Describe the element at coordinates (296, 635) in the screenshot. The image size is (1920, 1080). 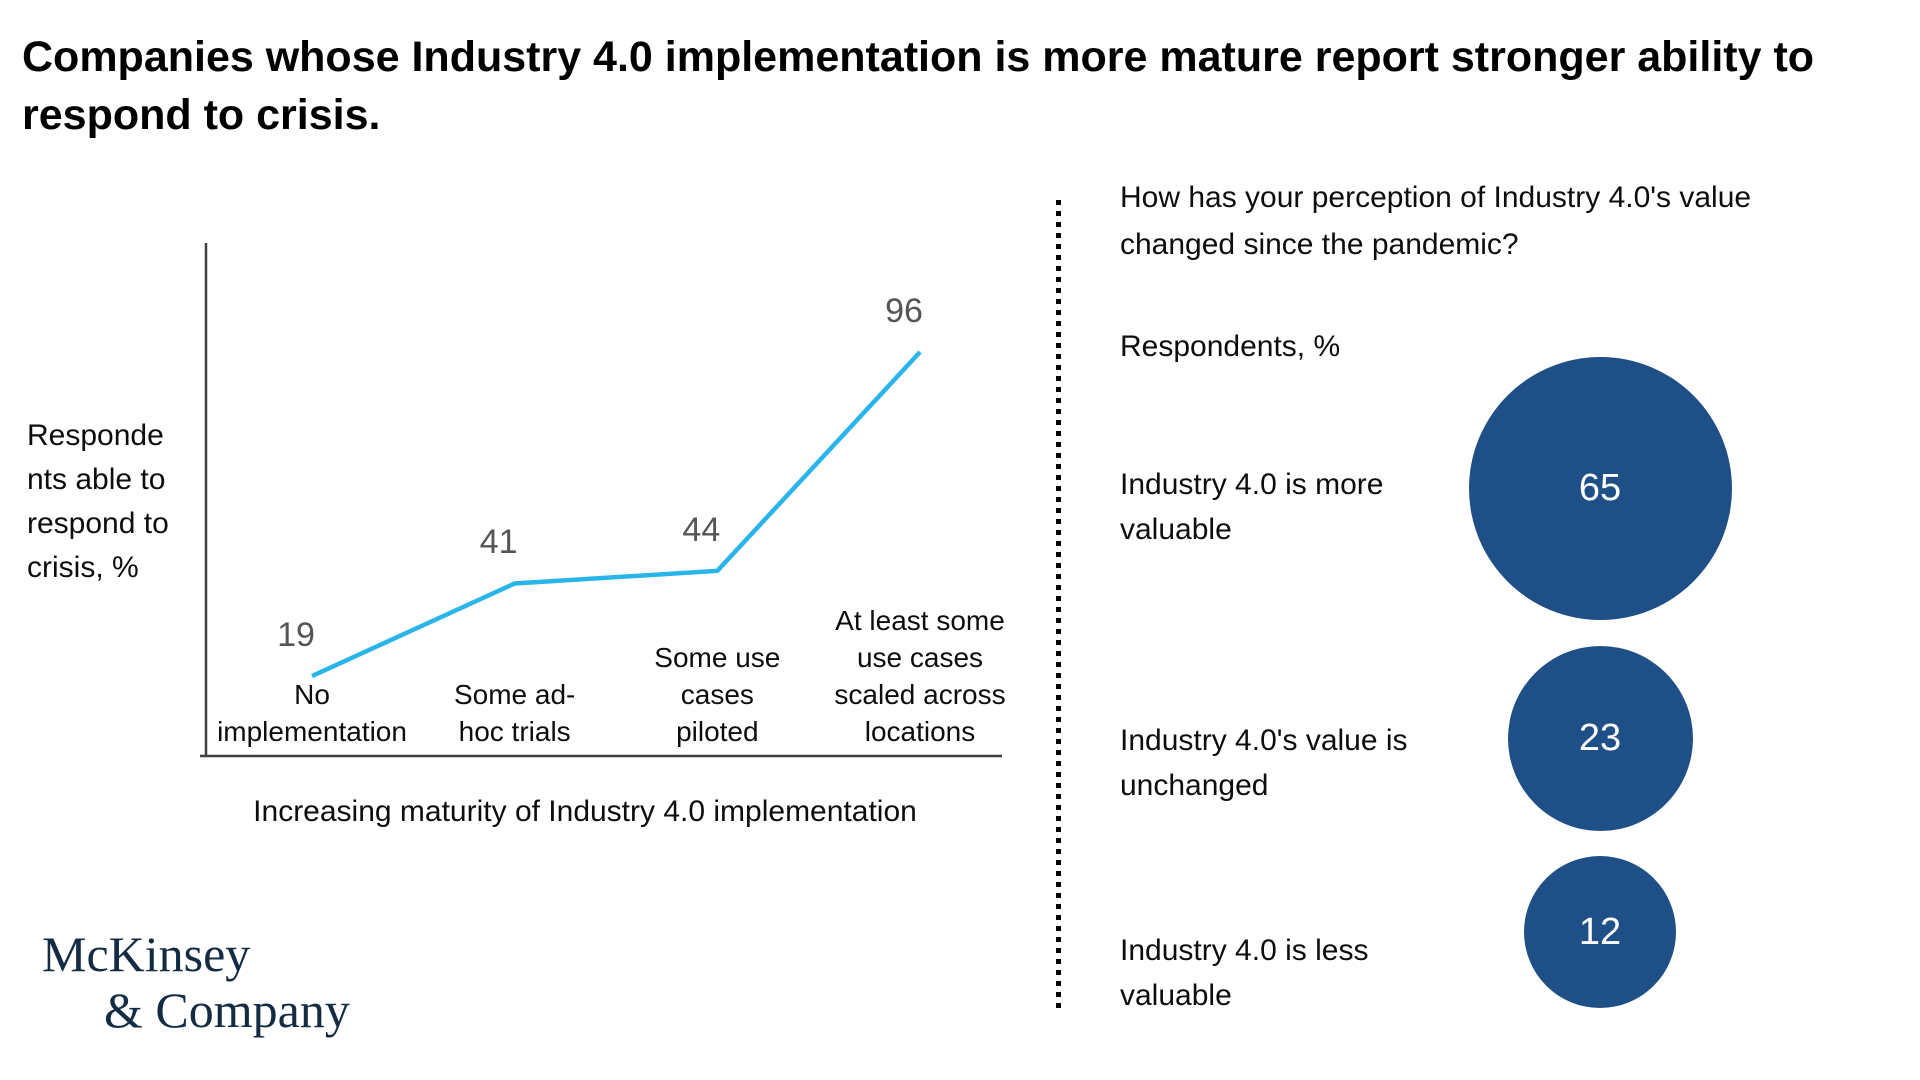
I see `data-point-value: 19` at that location.